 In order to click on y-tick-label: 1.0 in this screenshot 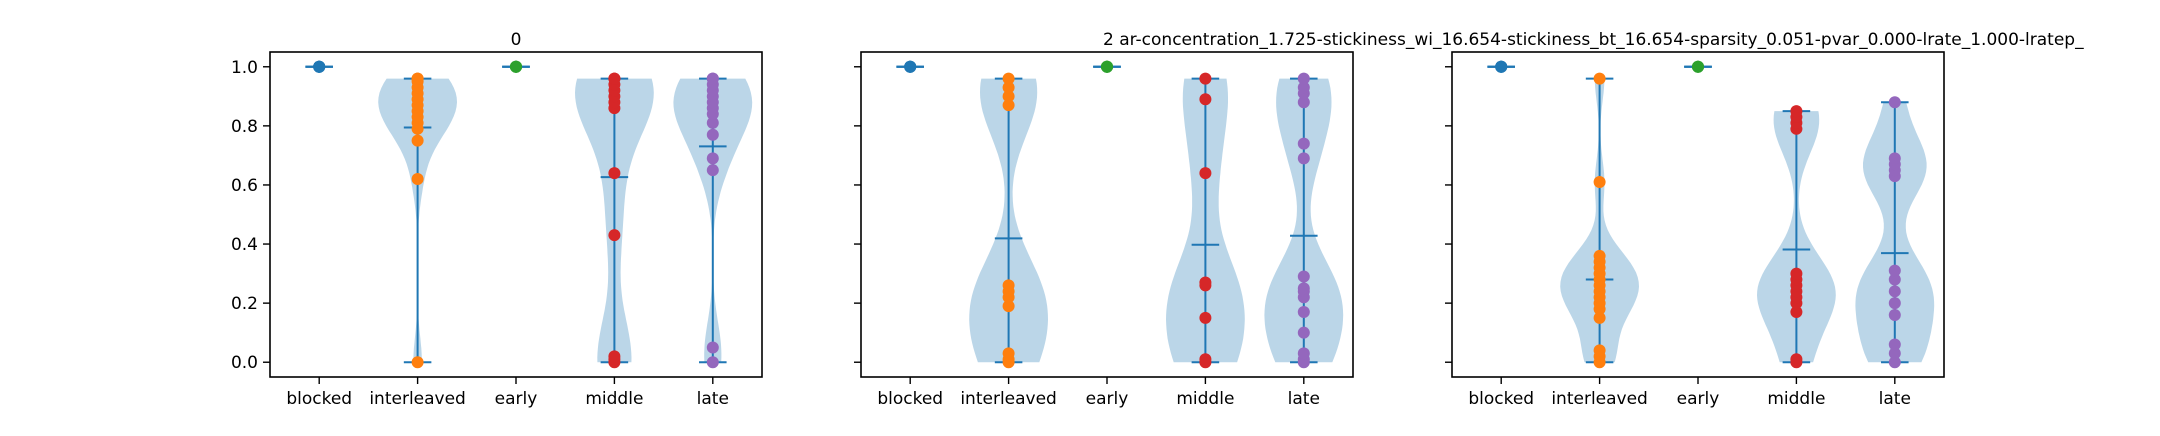, I will do `click(244, 68)`.